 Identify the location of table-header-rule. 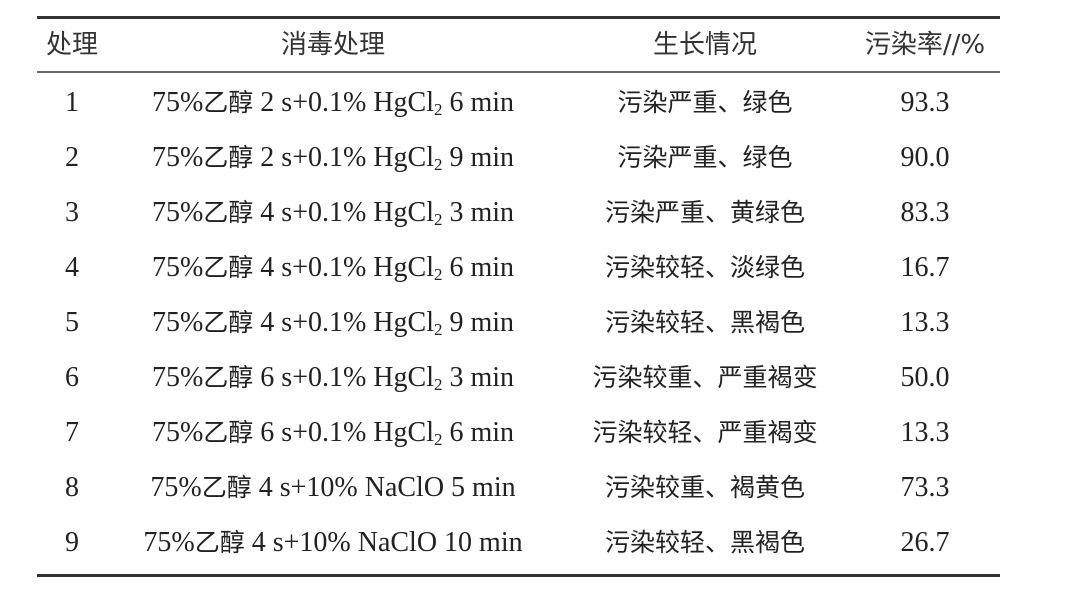
(518, 72).